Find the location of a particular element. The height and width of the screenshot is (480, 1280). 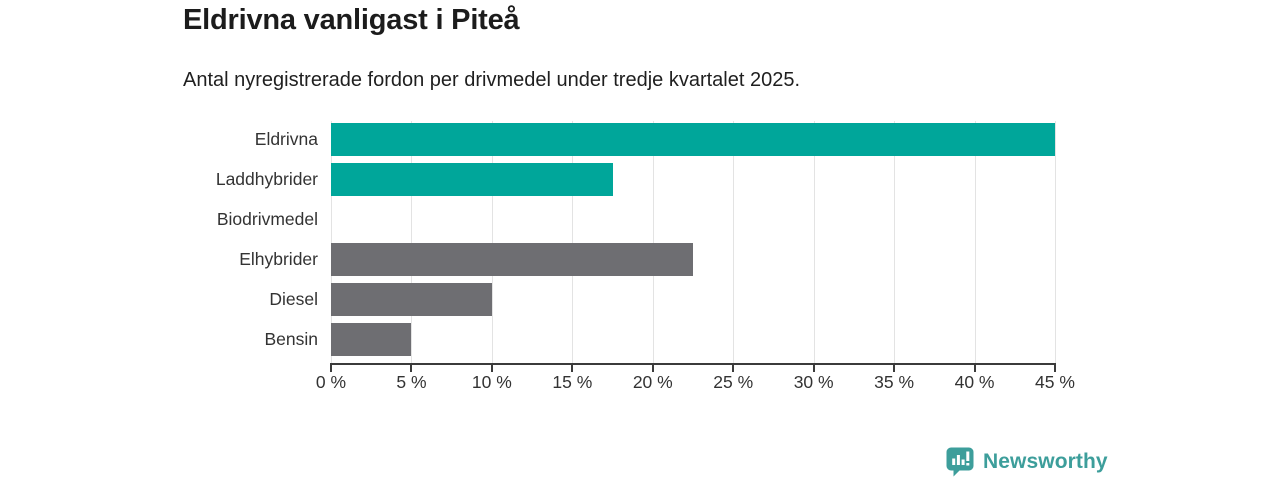

x-axis-tick-label: 10 % is located at coordinates (491, 382).